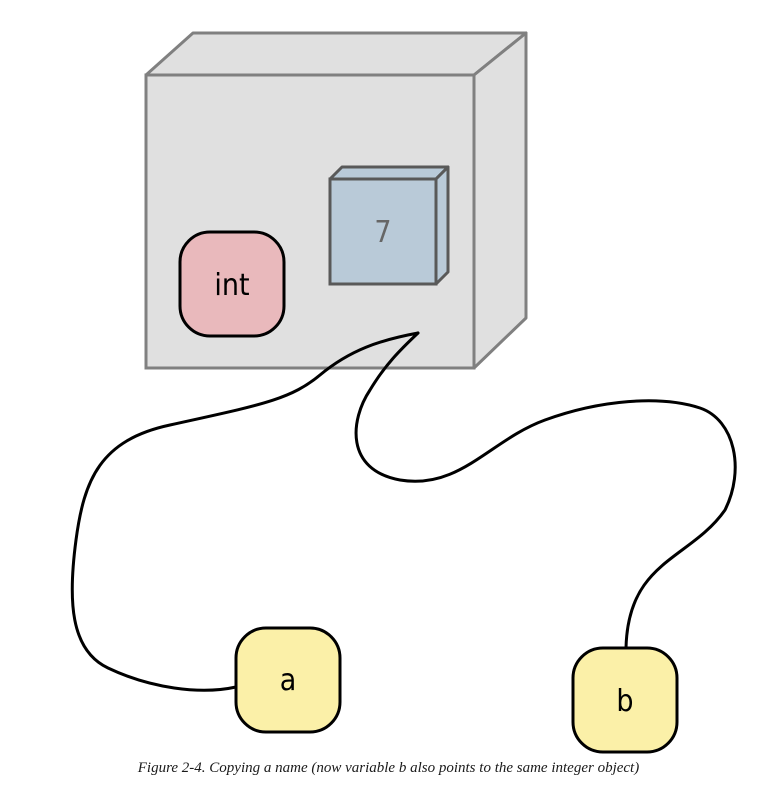 The image size is (777, 789). I want to click on value-label: 7, so click(382, 232).